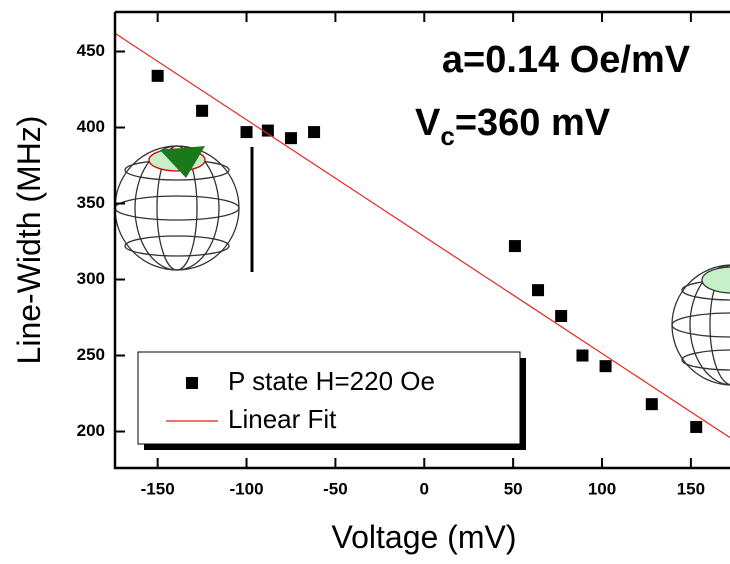 The width and height of the screenshot is (730, 564). I want to click on x-tick-label: 0, so click(424, 488).